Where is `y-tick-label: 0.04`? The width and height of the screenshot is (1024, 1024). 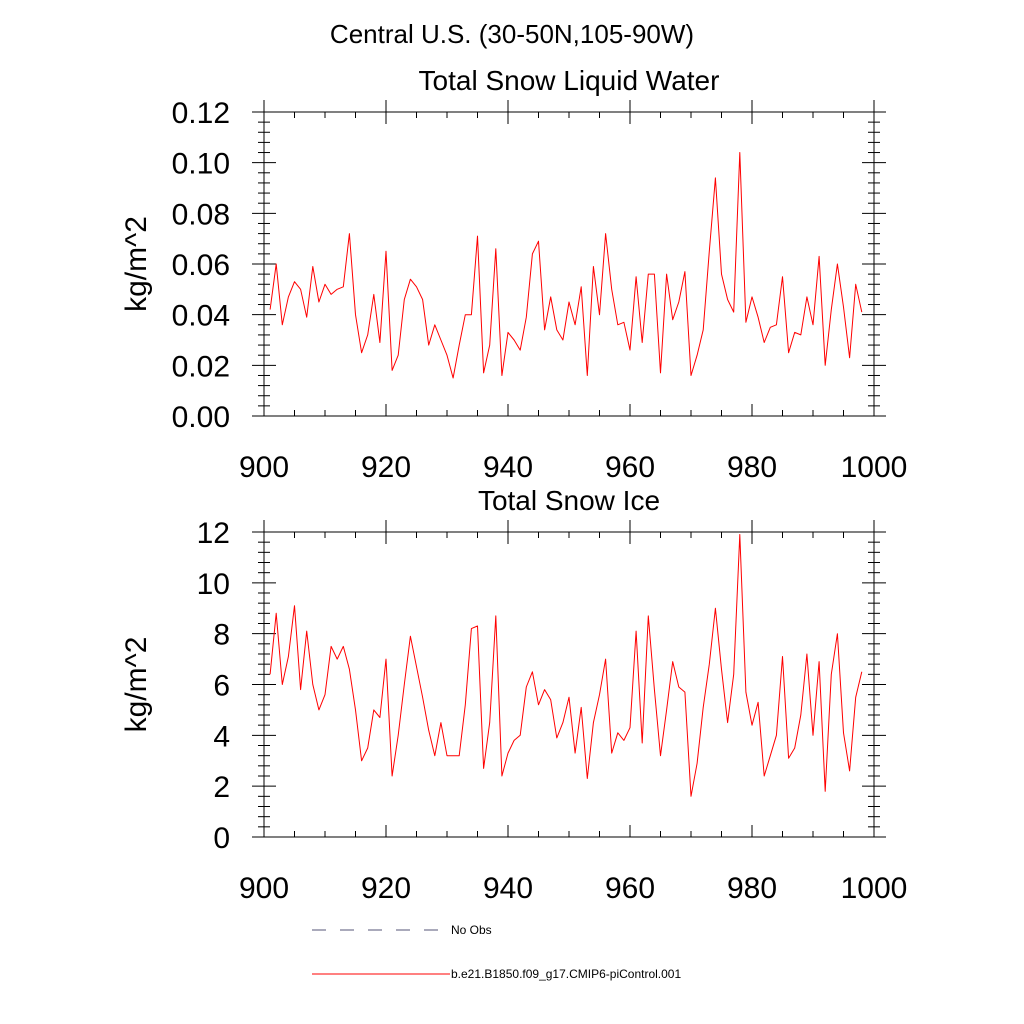 y-tick-label: 0.04 is located at coordinates (201, 316).